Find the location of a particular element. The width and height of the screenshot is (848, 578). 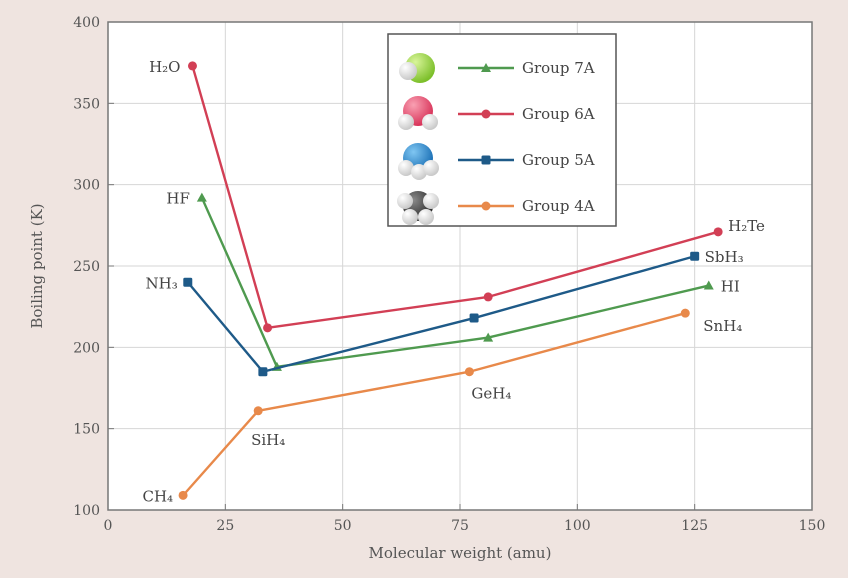

data-point-label: HI is located at coordinates (730, 287).